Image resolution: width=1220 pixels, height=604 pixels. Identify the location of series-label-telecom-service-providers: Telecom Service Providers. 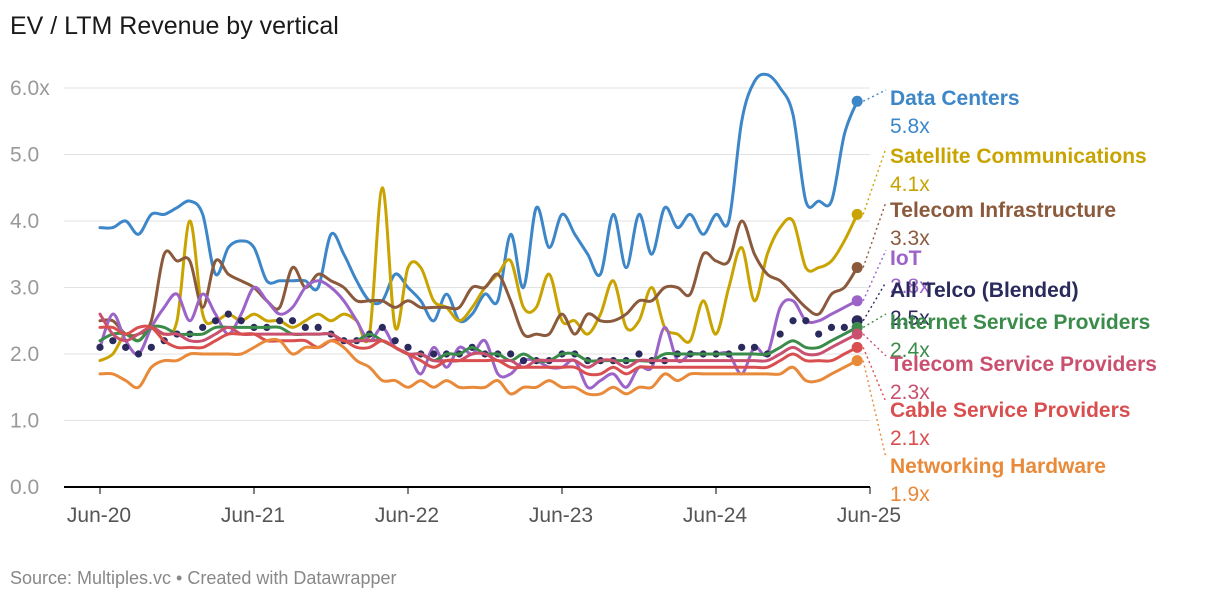
(1023, 364).